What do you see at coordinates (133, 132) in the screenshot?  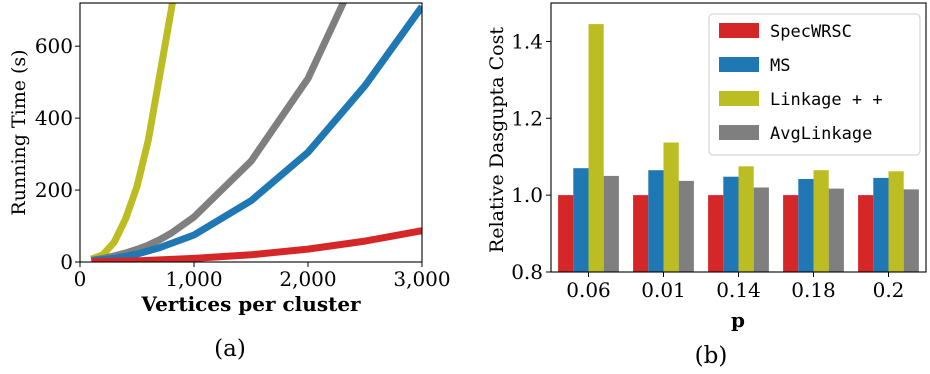 I see `chart-a-line-olive` at bounding box center [133, 132].